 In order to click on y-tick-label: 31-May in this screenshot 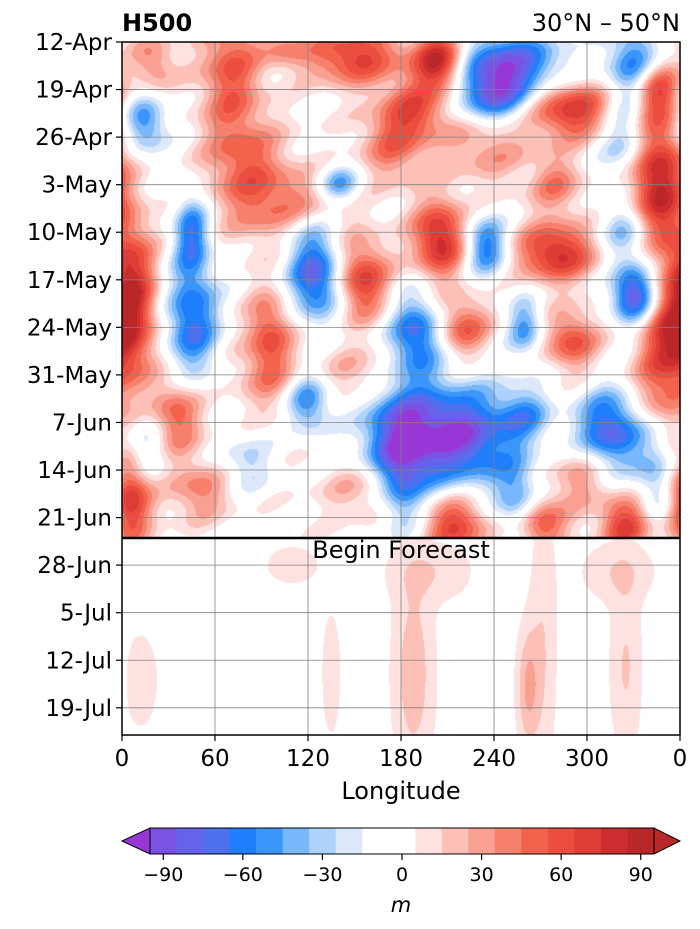, I will do `click(69, 376)`.